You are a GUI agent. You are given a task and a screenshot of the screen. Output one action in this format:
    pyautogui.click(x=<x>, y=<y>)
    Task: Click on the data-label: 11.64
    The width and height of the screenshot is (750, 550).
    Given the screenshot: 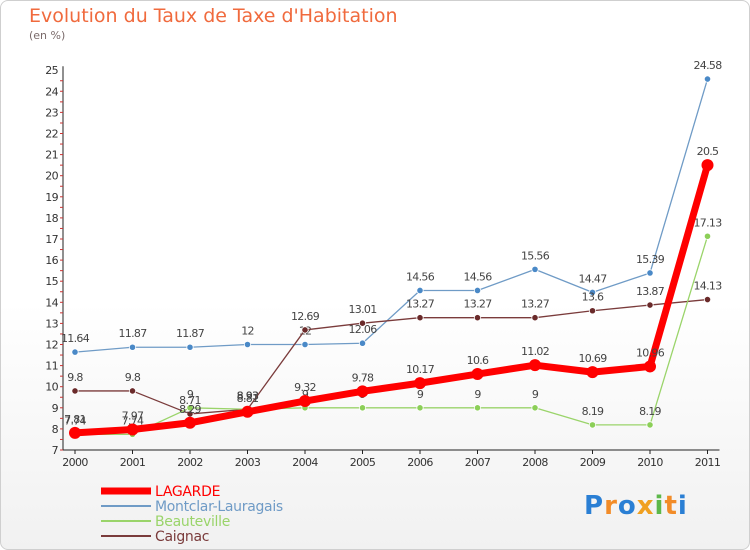 What is the action you would take?
    pyautogui.click(x=75, y=338)
    